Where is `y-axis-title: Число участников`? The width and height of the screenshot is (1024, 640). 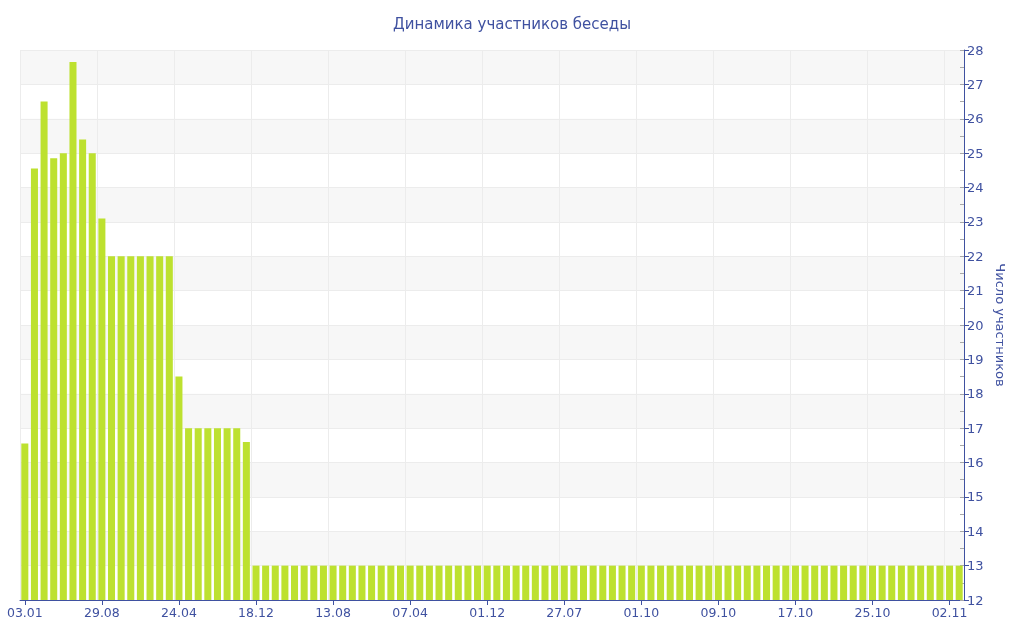 y-axis-title: Число участников is located at coordinates (1001, 325).